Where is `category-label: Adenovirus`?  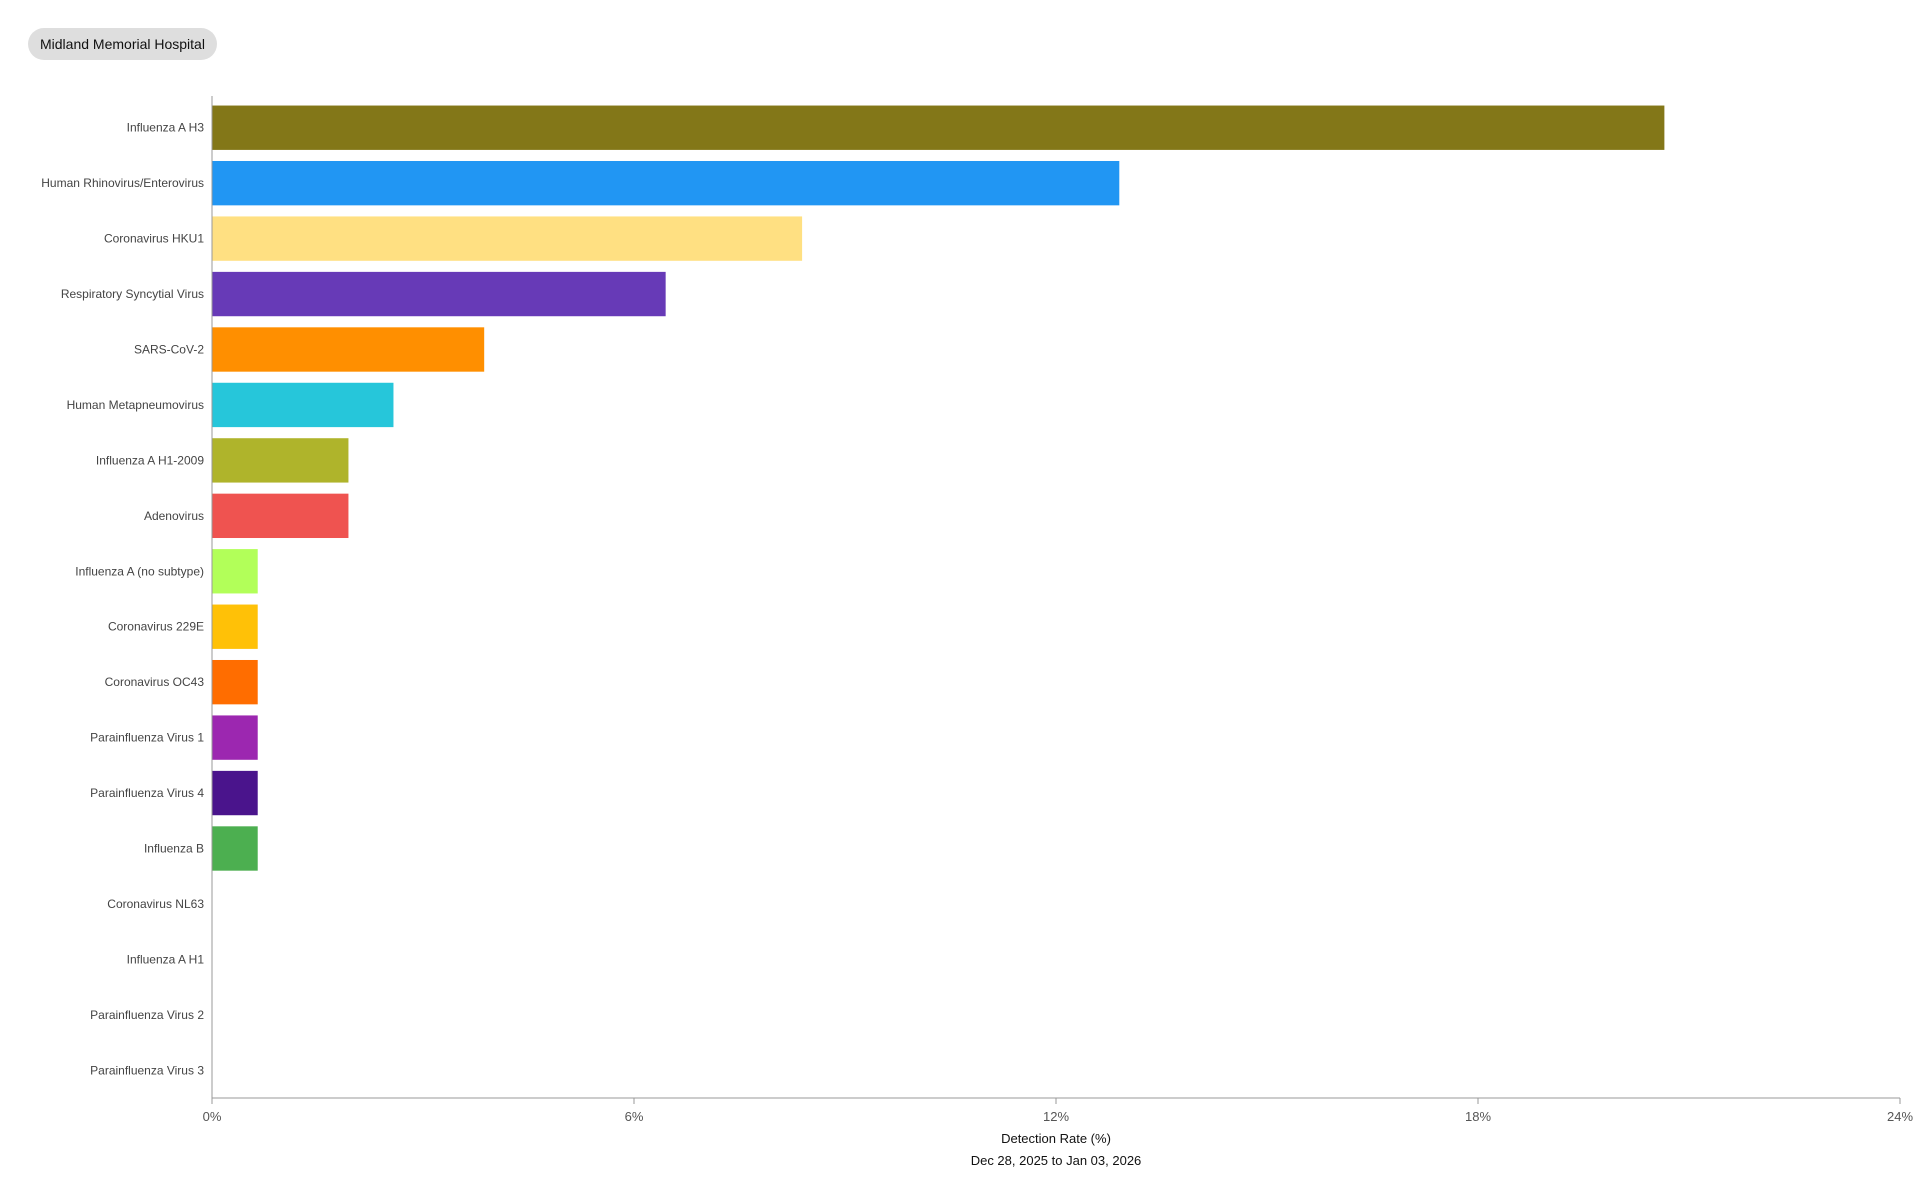 category-label: Adenovirus is located at coordinates (174, 516).